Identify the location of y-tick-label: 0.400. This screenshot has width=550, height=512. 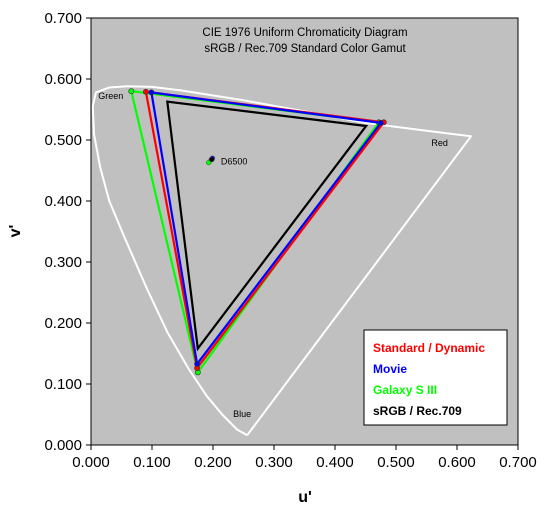
(63, 201).